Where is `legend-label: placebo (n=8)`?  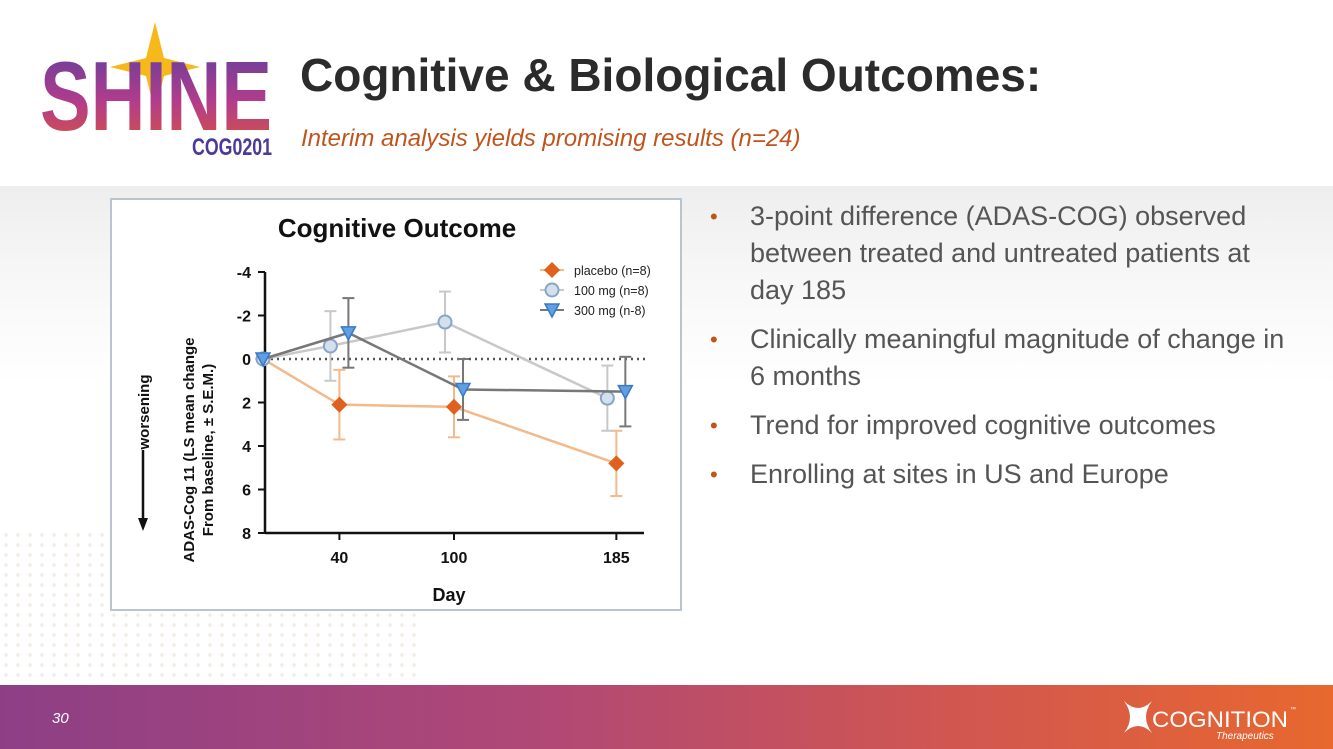
legend-label: placebo (n=8) is located at coordinates (612, 271).